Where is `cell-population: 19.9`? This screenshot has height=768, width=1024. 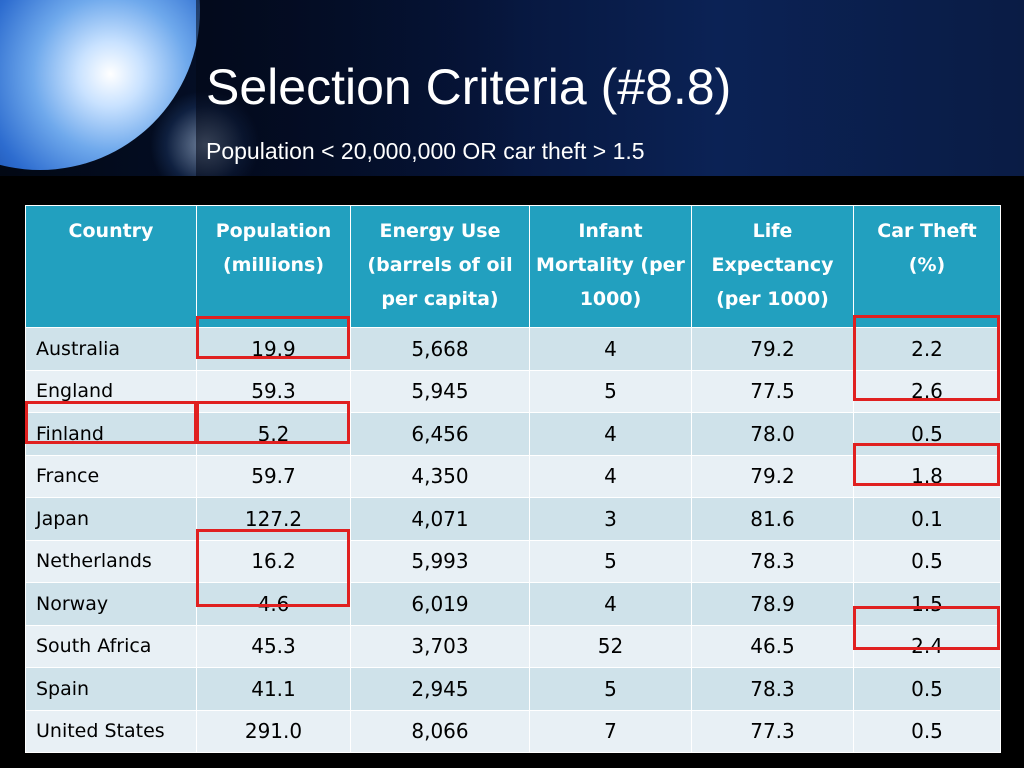 cell-population: 19.9 is located at coordinates (273, 349).